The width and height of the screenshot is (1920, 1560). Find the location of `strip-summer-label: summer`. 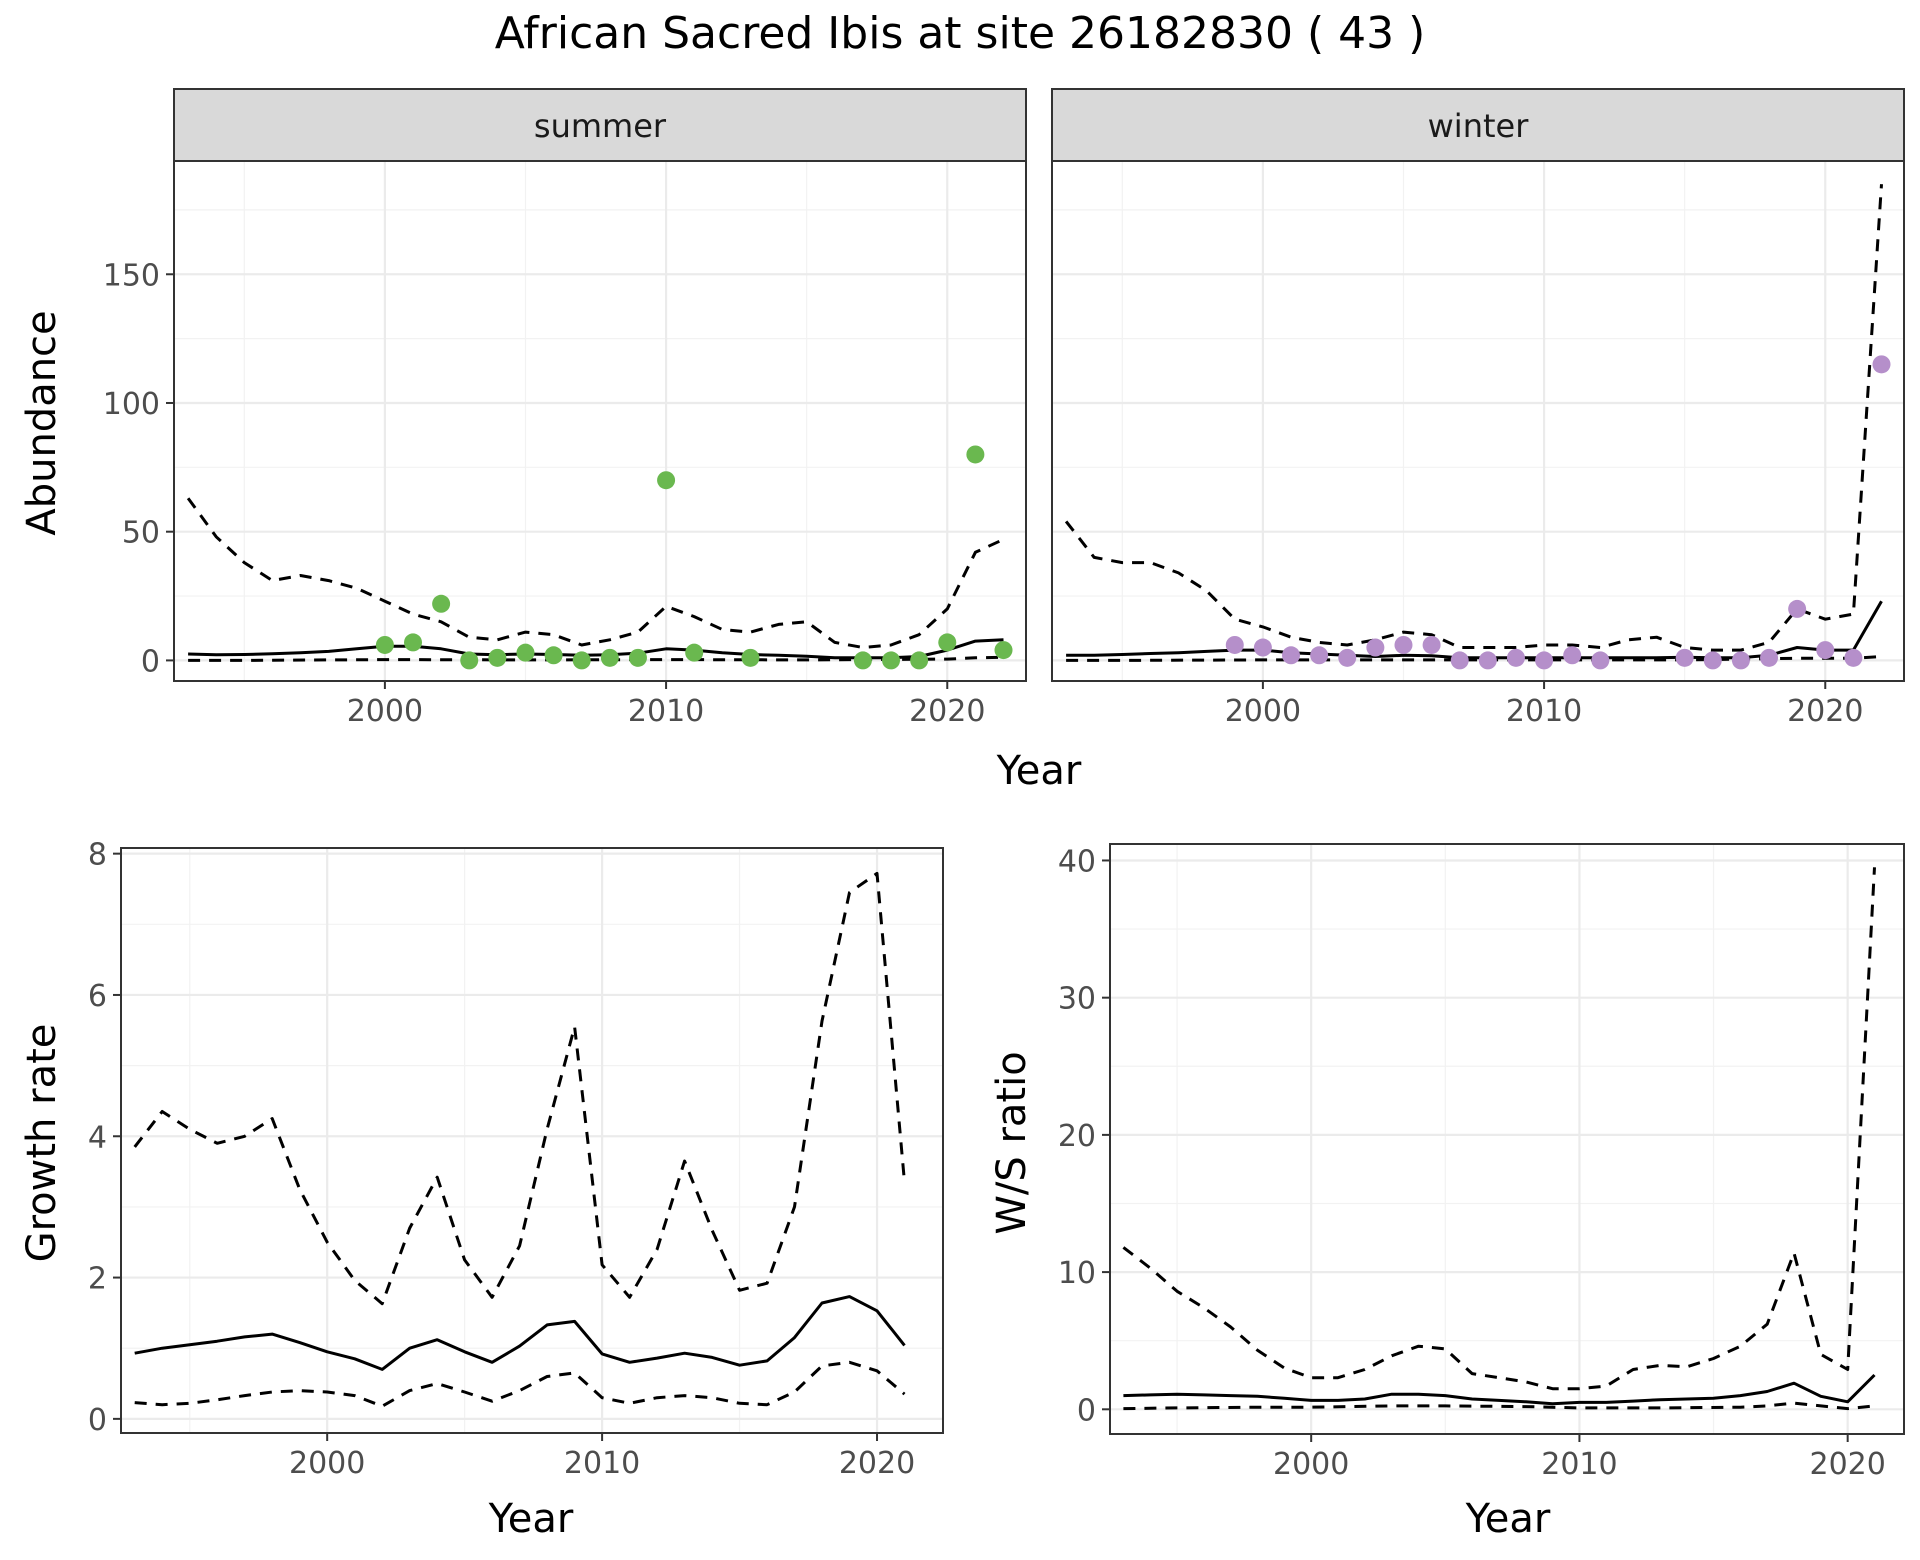

strip-summer-label: summer is located at coordinates (600, 126).